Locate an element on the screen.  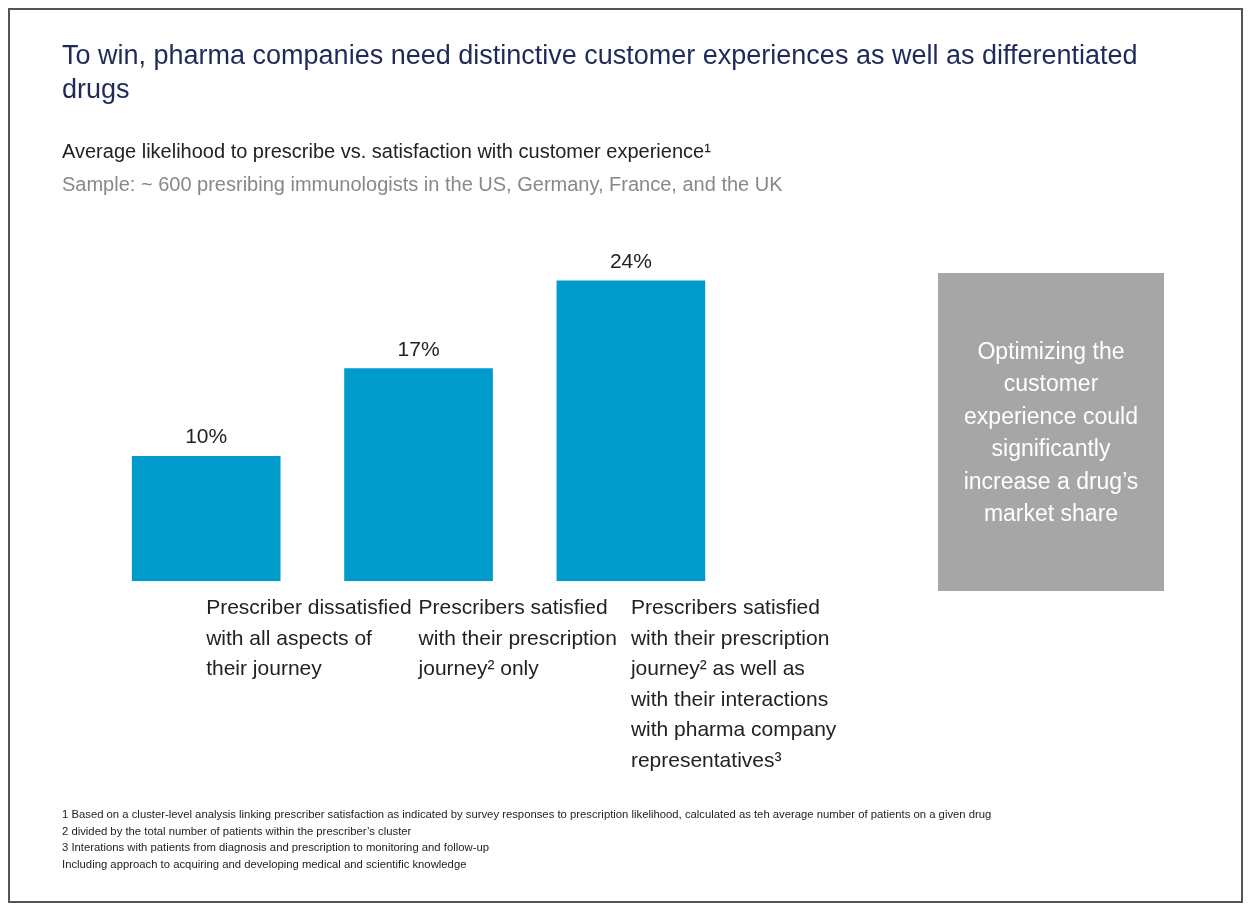
text: Including approach to acquiring and developing medical and scientific knowledge is located at coordinates (265, 864).